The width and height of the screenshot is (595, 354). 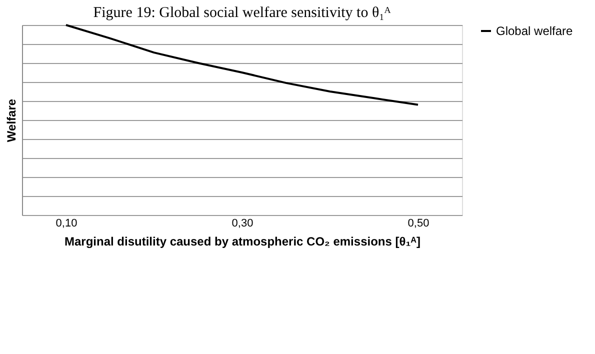 What do you see at coordinates (243, 224) in the screenshot?
I see `x-tick-label: 0,30` at bounding box center [243, 224].